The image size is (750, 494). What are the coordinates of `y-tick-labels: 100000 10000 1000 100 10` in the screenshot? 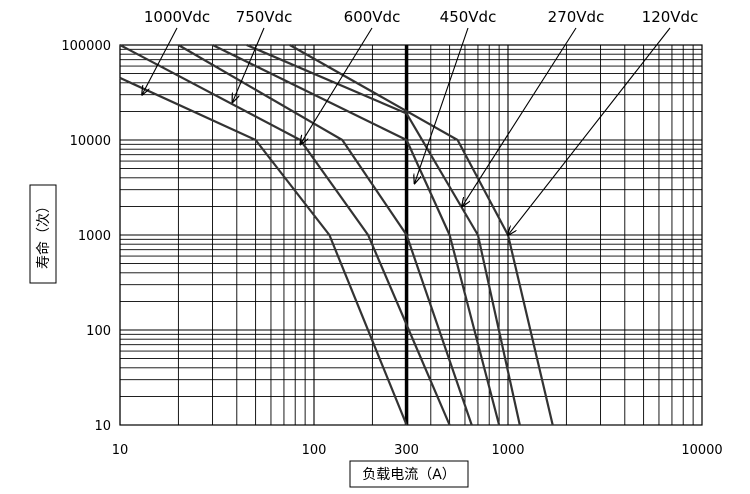 It's located at (86, 236).